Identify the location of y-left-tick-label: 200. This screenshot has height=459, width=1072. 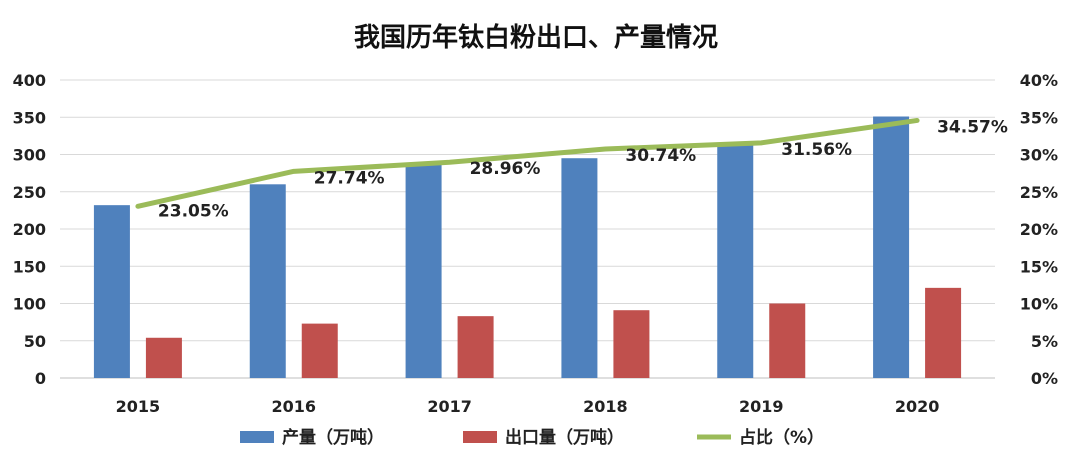
(29, 229).